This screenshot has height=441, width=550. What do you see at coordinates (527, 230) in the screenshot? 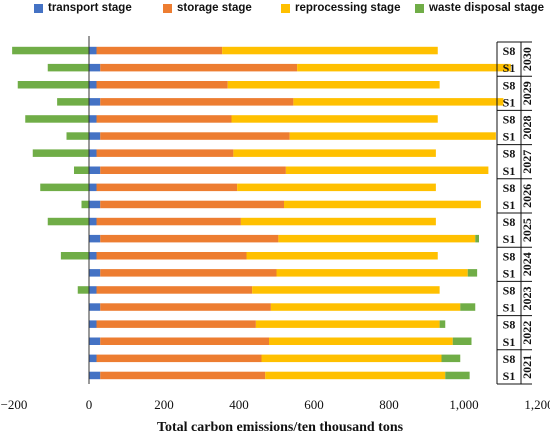
I see `group-year-label-2025: 2025` at bounding box center [527, 230].